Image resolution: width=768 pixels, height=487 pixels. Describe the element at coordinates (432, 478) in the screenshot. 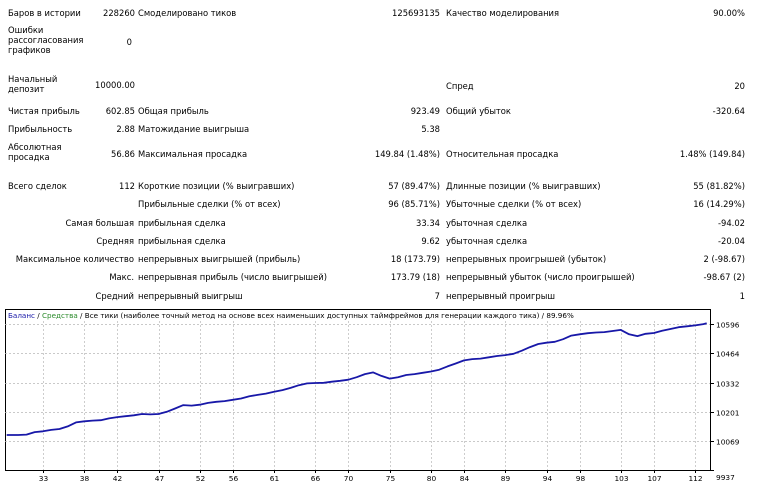

I see `x-tick-label: 80` at that location.